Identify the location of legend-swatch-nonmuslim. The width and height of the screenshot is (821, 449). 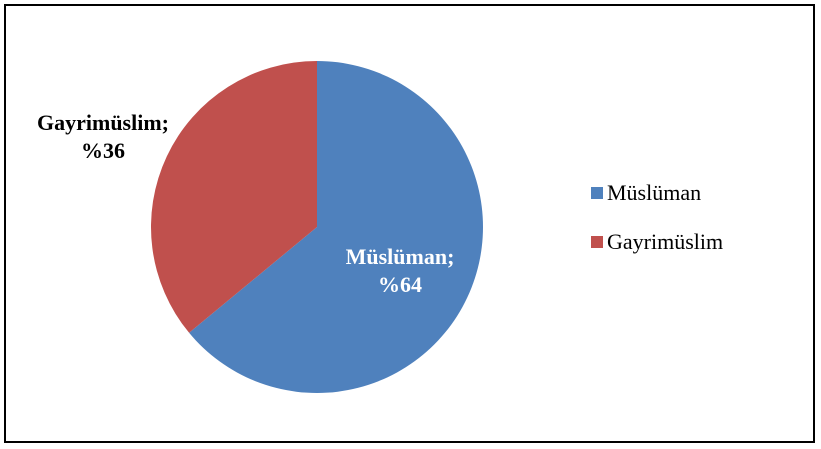
(597, 242).